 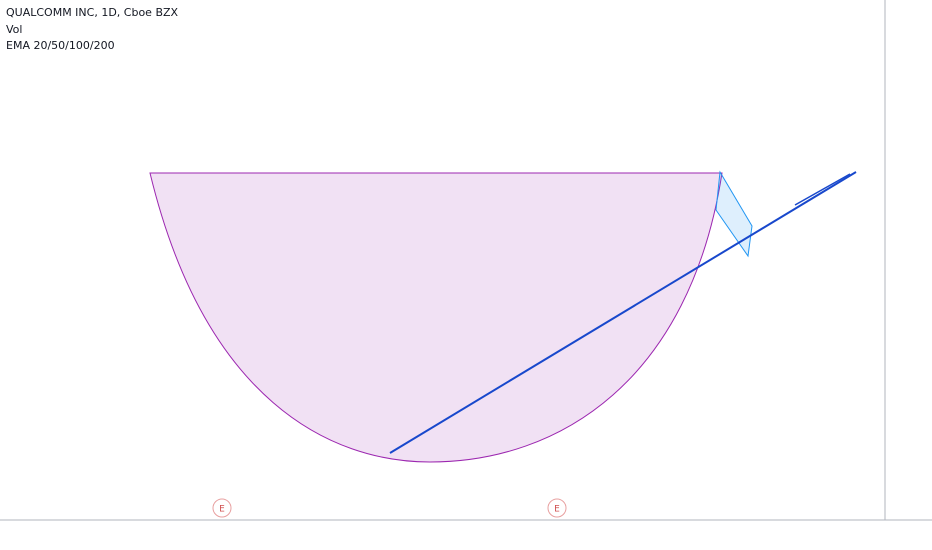 I want to click on price-axis, so click(x=908, y=275).